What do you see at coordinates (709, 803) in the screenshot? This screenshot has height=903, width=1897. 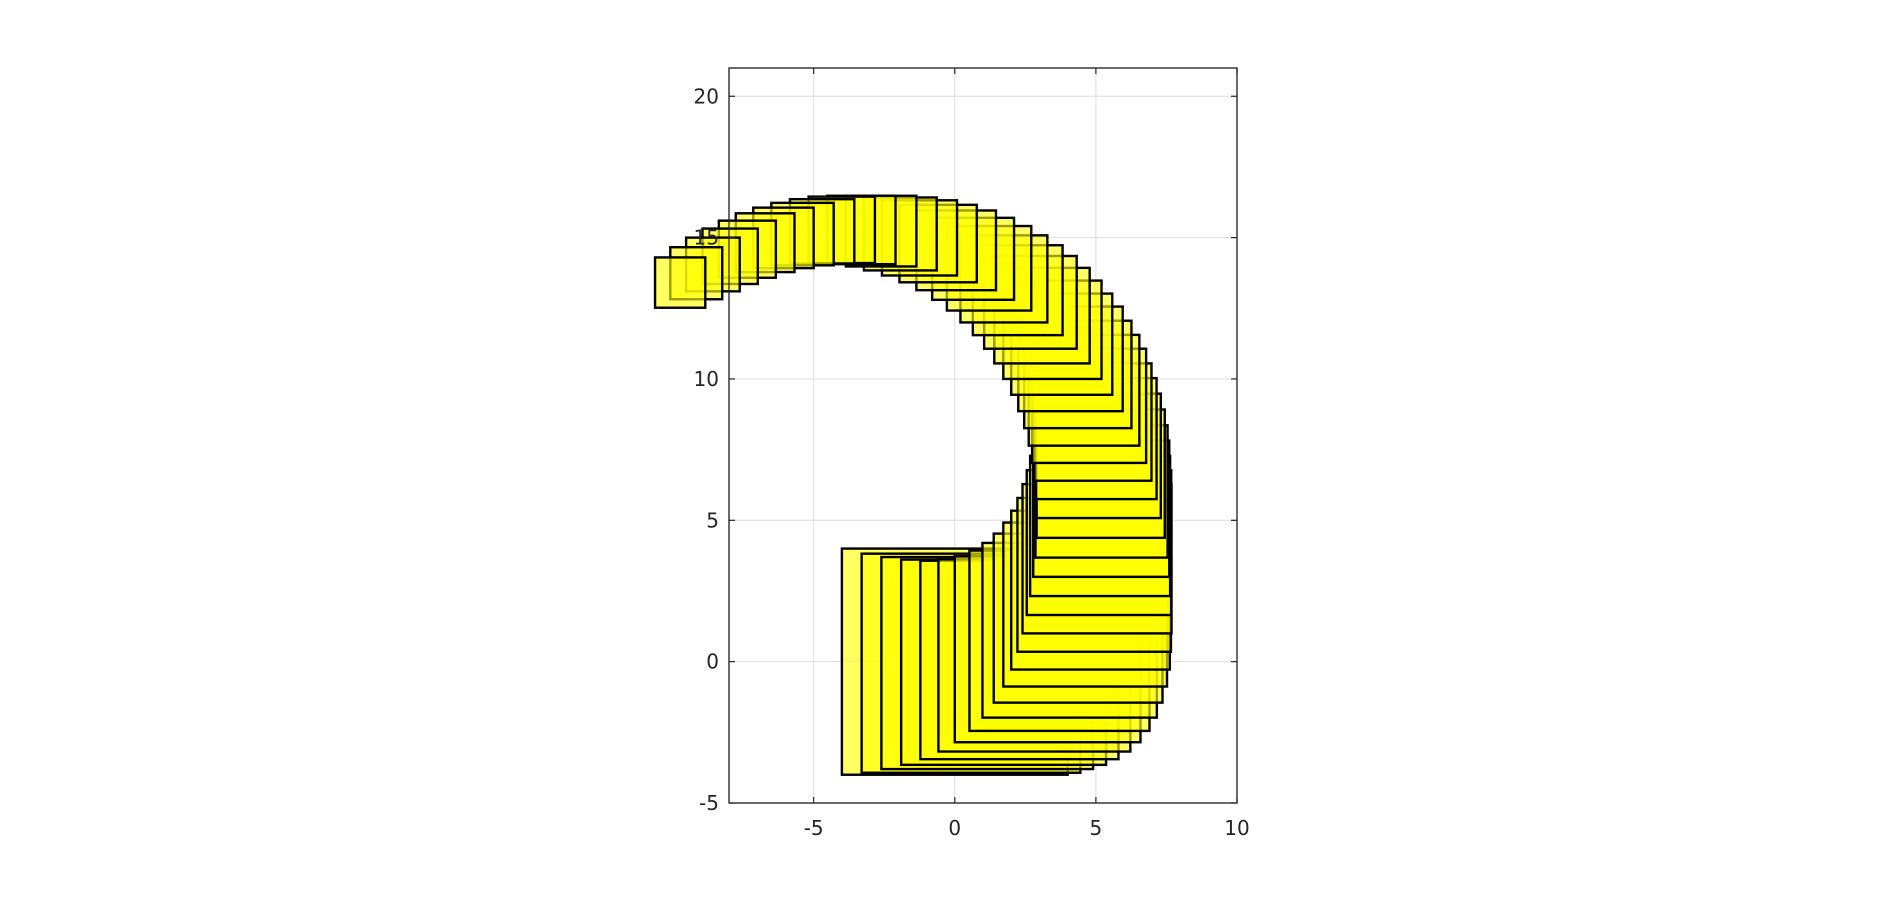 I see `y-tick-label: -5` at bounding box center [709, 803].